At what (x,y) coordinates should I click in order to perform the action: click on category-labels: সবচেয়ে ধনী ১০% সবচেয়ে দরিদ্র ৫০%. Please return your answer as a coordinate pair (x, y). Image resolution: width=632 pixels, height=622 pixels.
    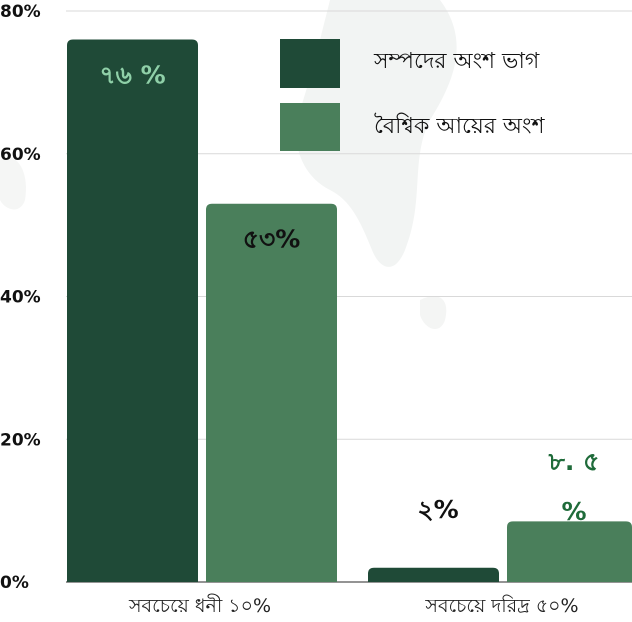
    Looking at the image, I should click on (353, 605).